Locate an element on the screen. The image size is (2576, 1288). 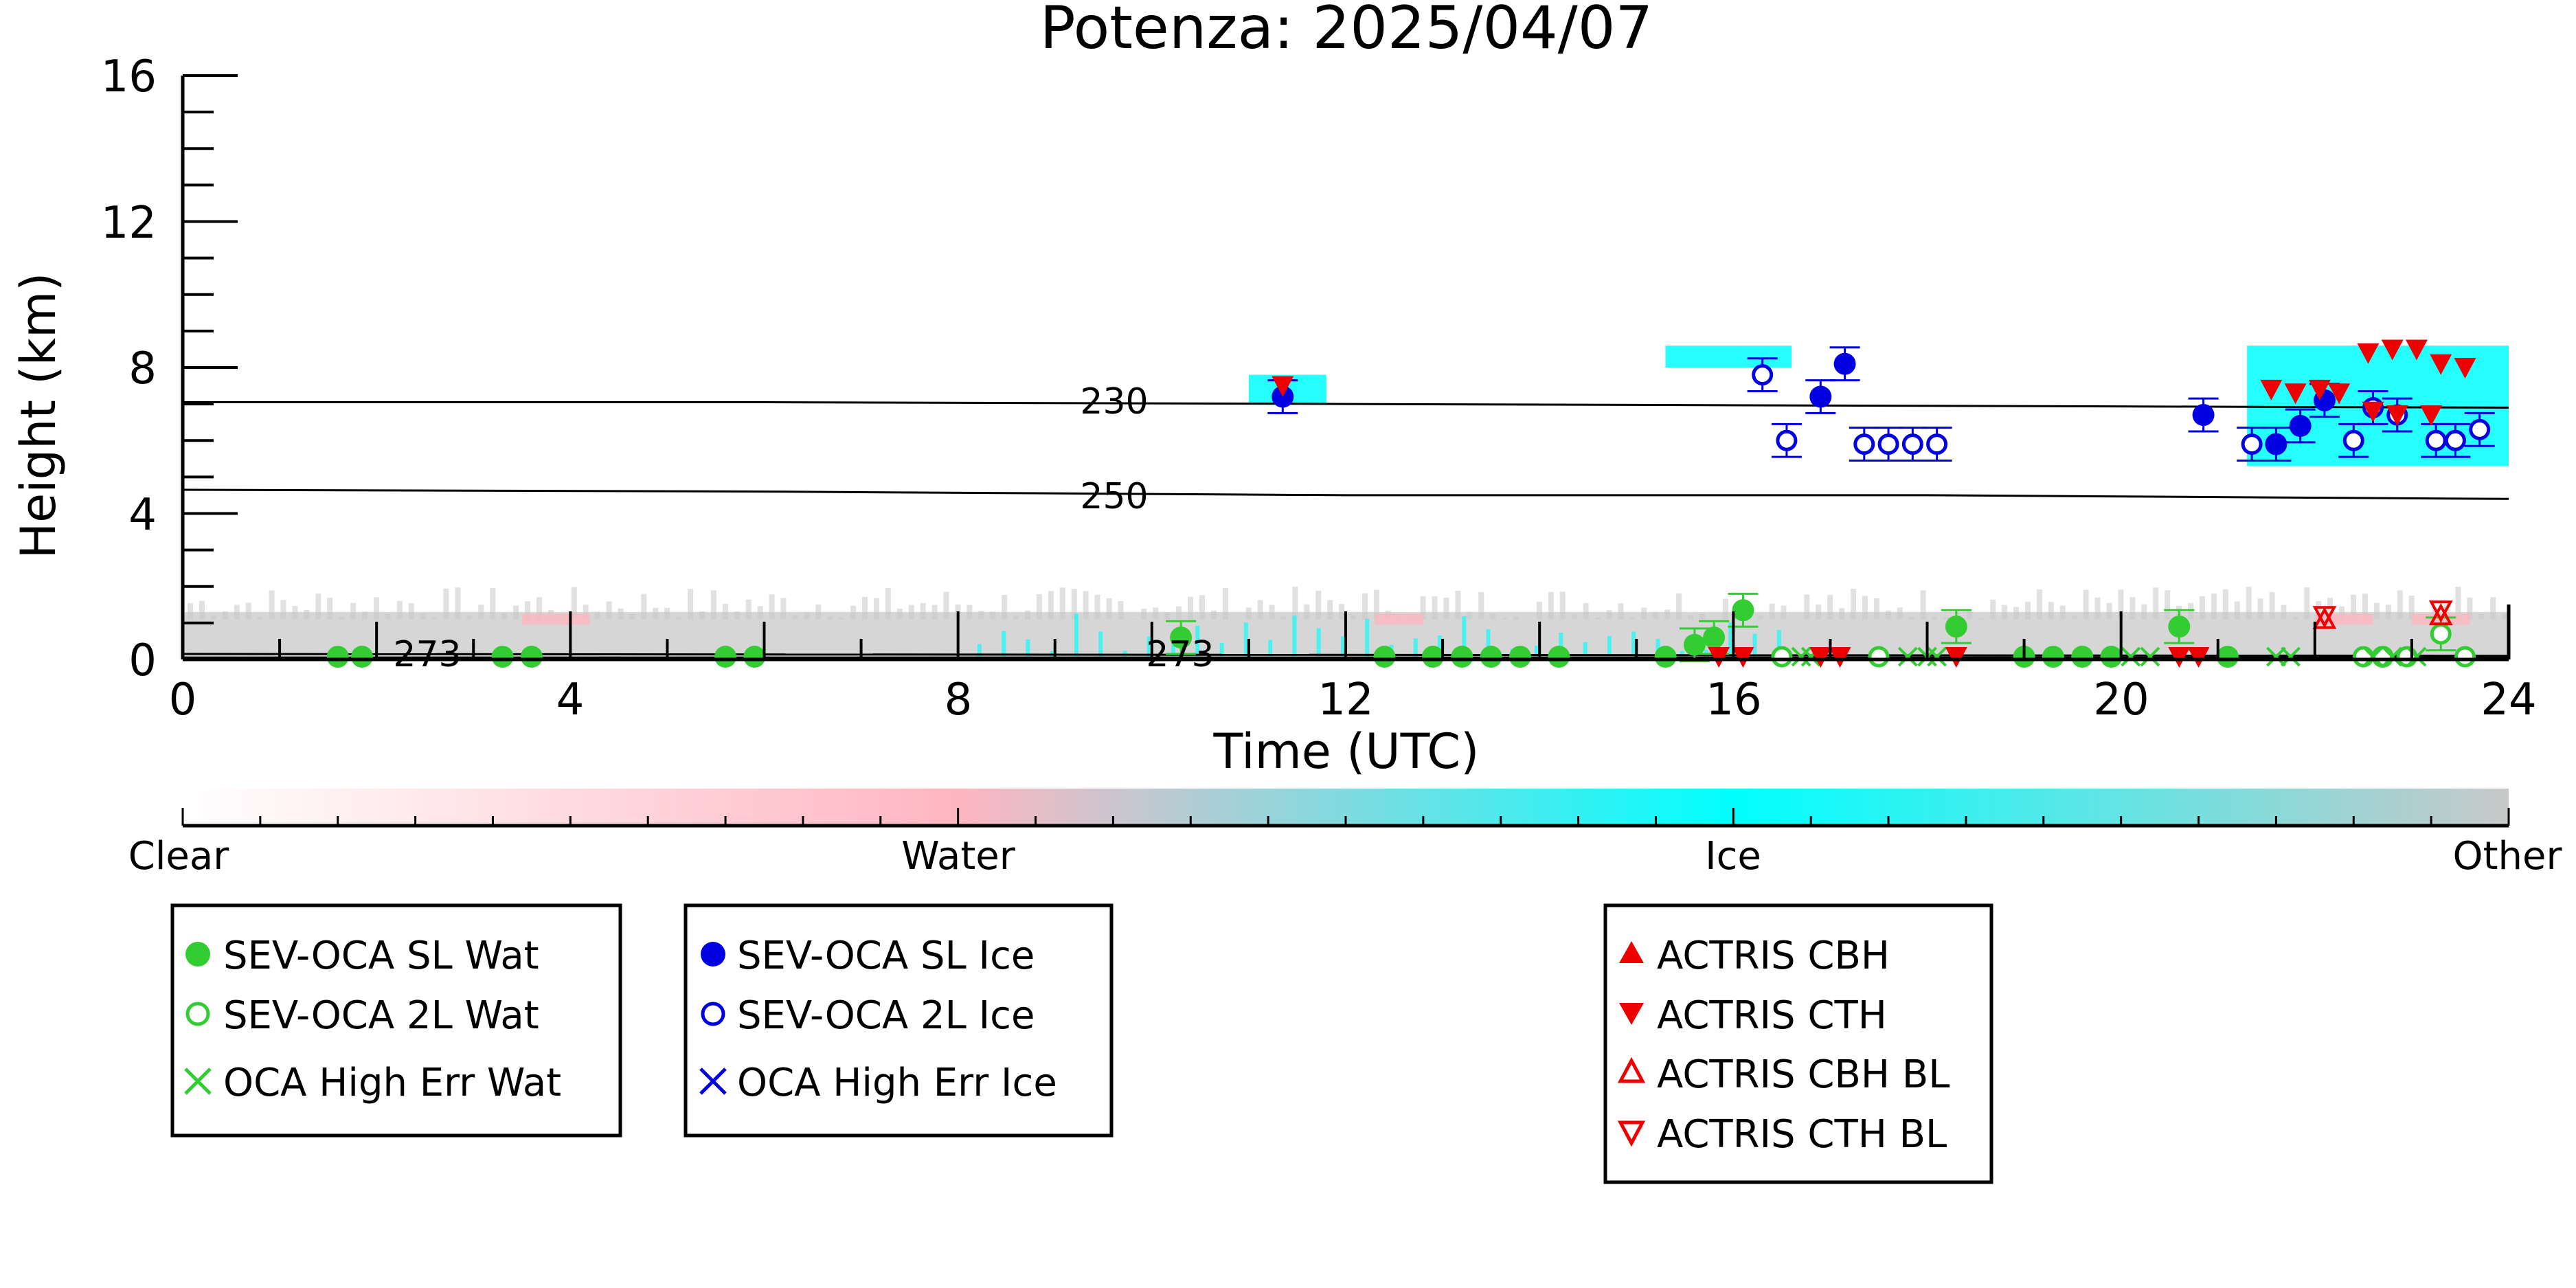
colorbar-label-other: Other is located at coordinates (2507, 856).